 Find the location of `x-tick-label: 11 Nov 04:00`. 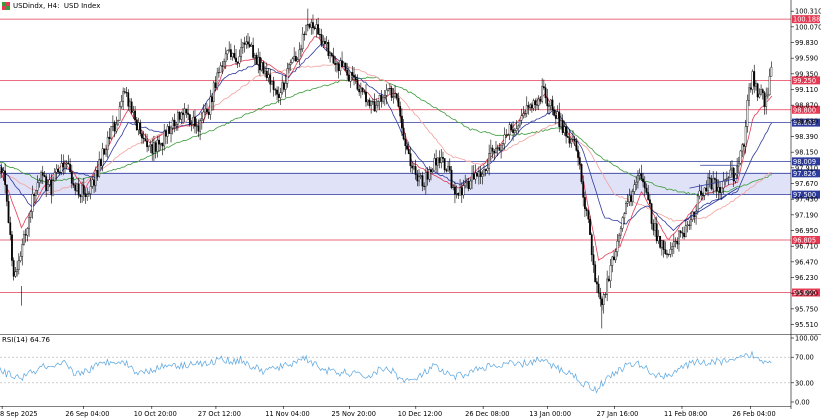

x-tick-label: 11 Nov 04:00 is located at coordinates (287, 414).